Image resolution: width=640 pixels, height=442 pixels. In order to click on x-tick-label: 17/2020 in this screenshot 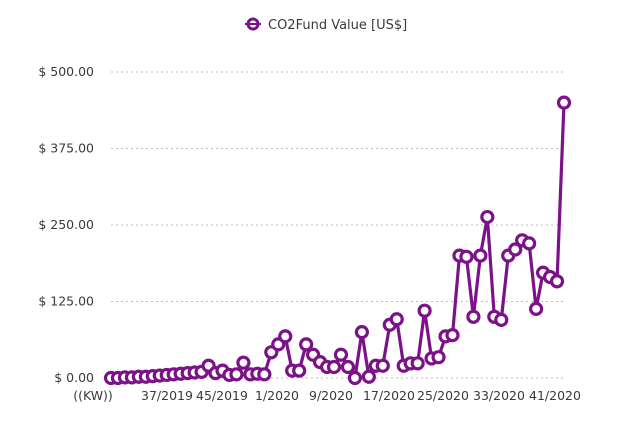, I will do `click(389, 395)`.